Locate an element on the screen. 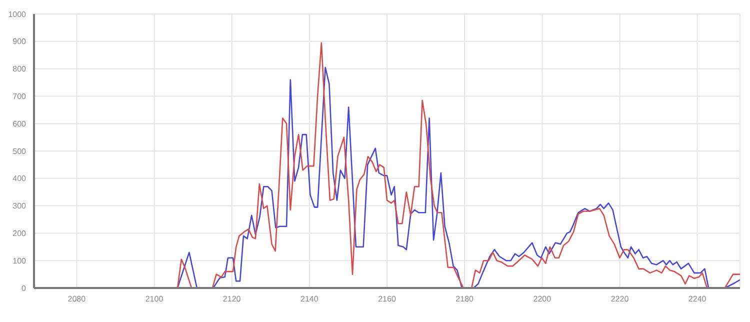 This screenshot has width=750, height=322. x-tick-label: 2120 is located at coordinates (232, 299).